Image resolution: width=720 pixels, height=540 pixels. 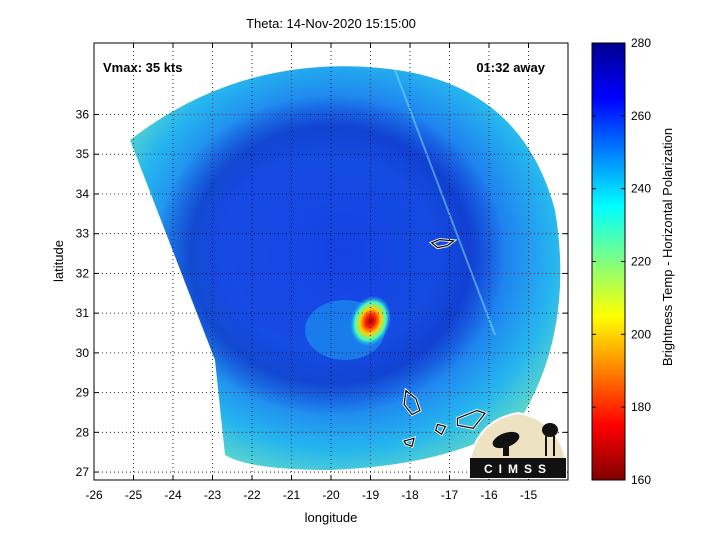 I want to click on y-tick-label-36: 36, so click(x=83, y=115).